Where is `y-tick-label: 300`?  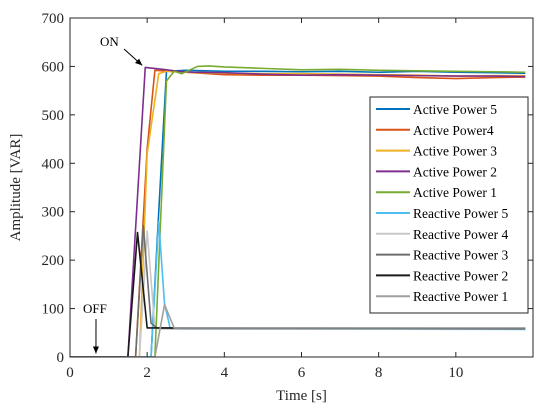
y-tick-label: 300 is located at coordinates (53, 213).